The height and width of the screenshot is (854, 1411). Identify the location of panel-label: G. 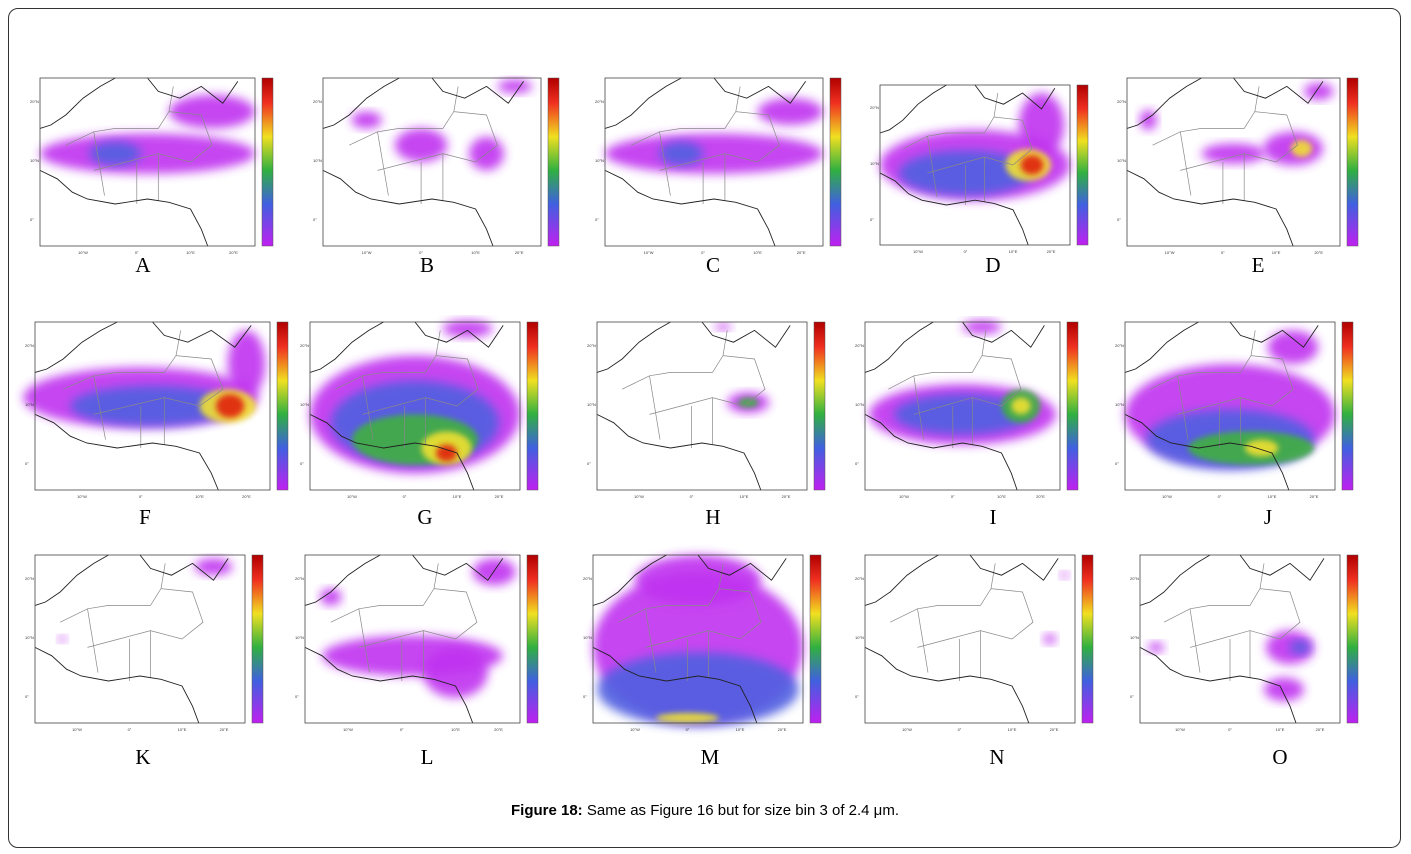
(424, 517).